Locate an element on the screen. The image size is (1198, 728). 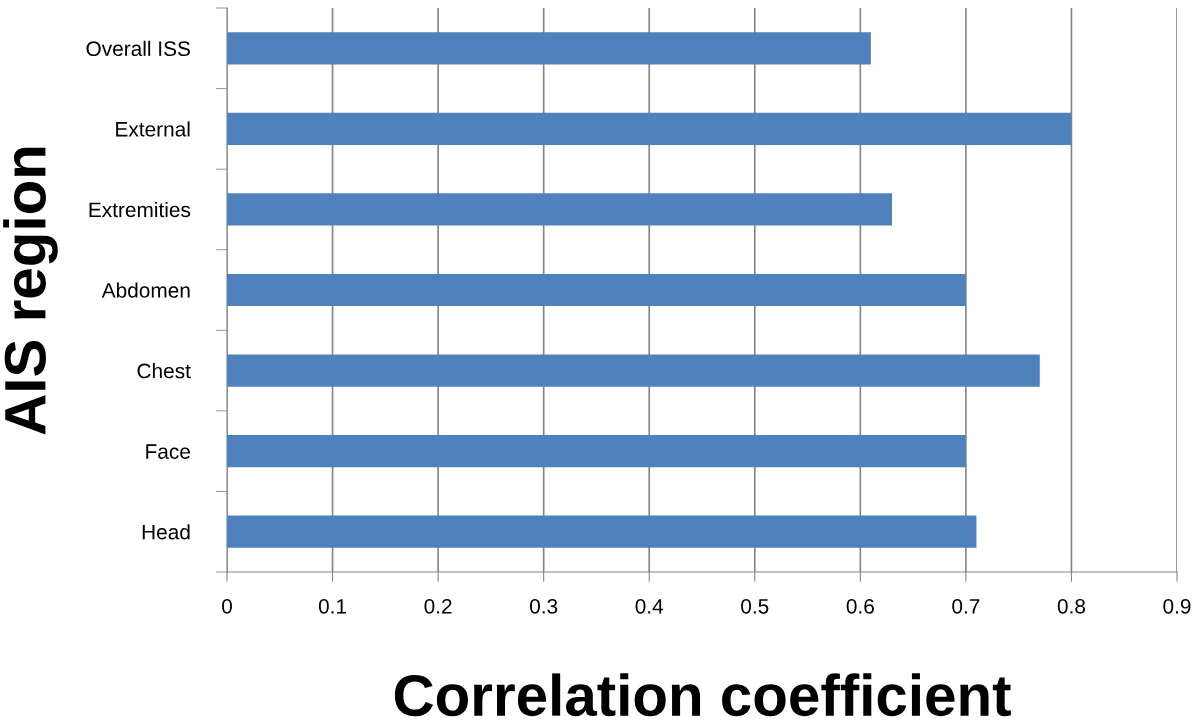
x-tick-label: 0.6 is located at coordinates (860, 606).